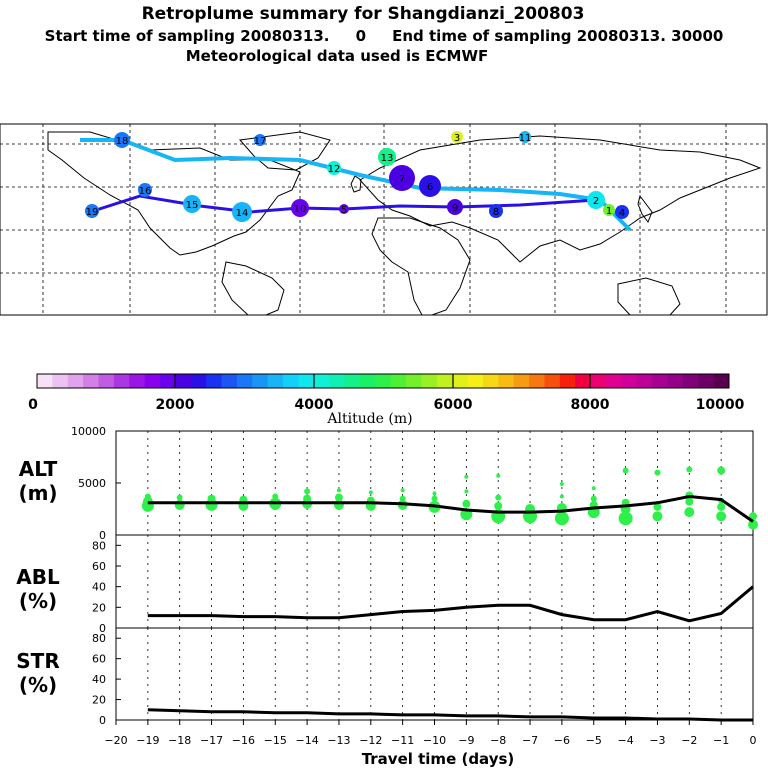 This screenshot has width=768, height=772. I want to click on trajectory-marker-label: 16, so click(145, 191).